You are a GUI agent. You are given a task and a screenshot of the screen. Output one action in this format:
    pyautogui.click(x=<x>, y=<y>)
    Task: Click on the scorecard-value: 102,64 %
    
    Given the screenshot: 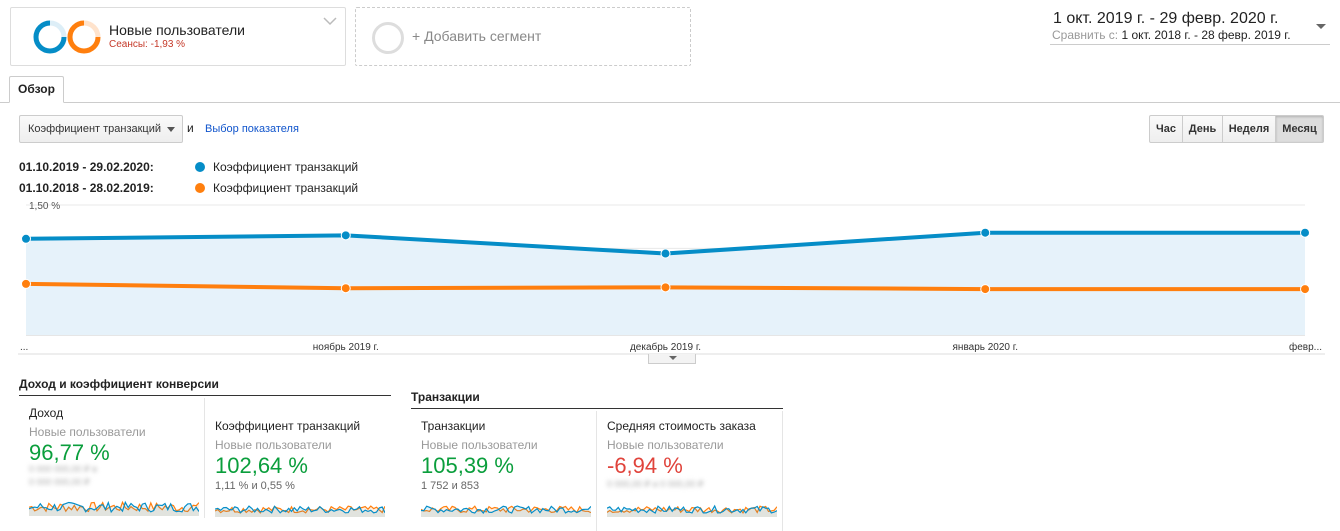 What is the action you would take?
    pyautogui.click(x=261, y=465)
    